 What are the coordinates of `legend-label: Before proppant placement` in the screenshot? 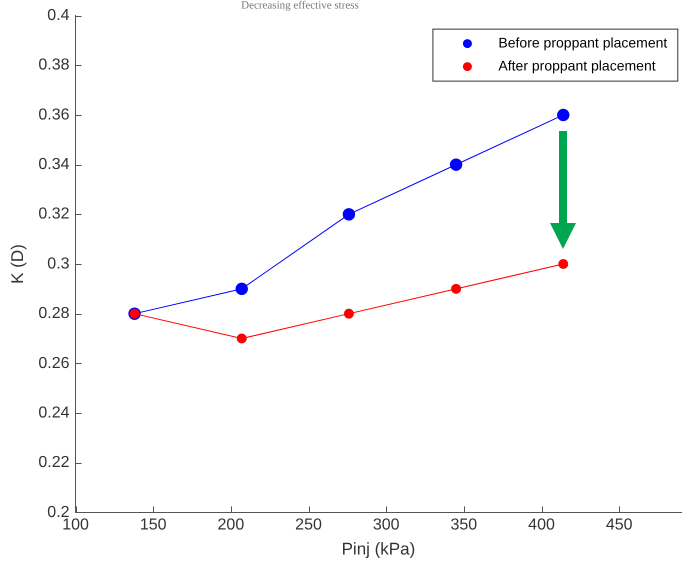 It's located at (583, 42).